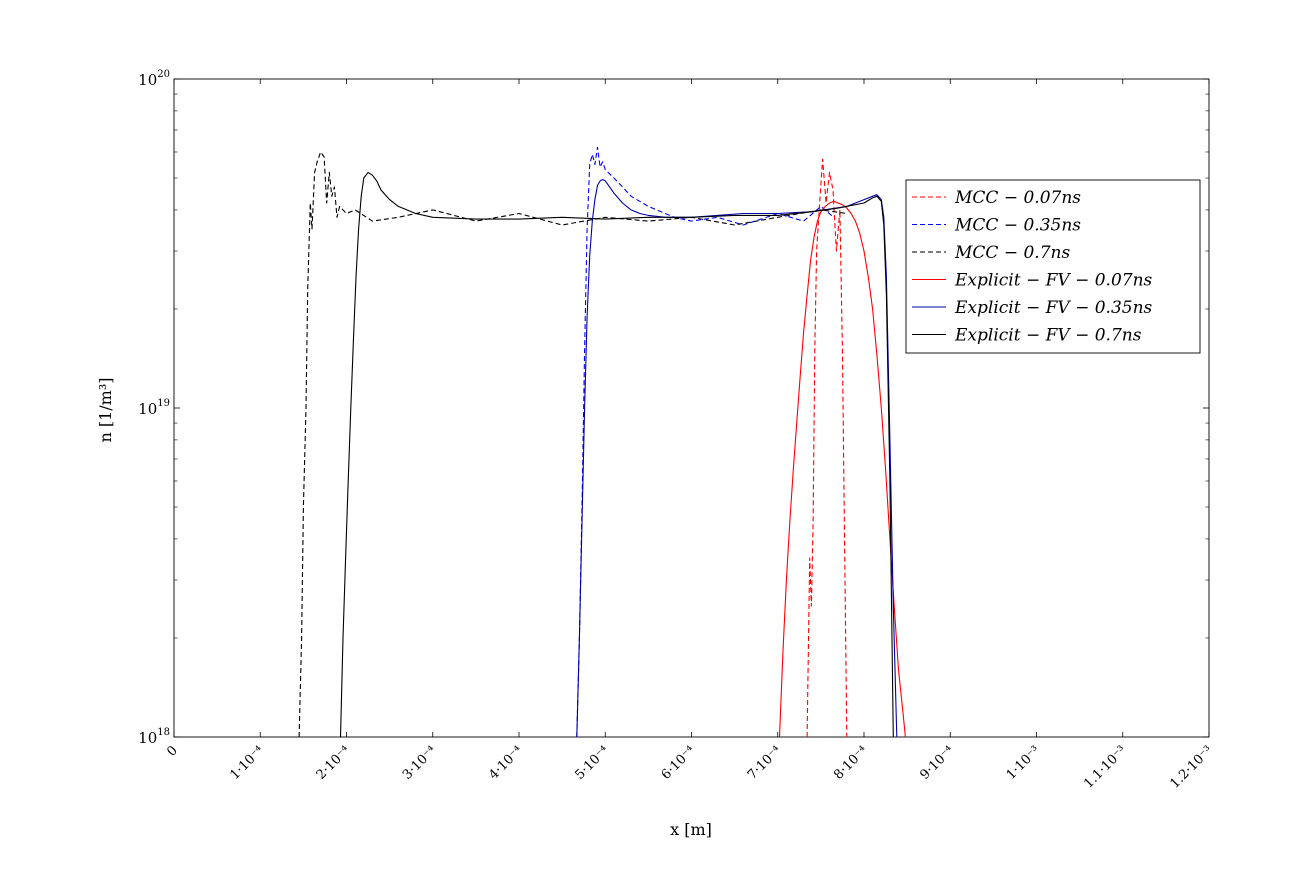 This screenshot has height=881, width=1302. I want to click on x-tick-label: 9·10⁻⁴, so click(937, 763).